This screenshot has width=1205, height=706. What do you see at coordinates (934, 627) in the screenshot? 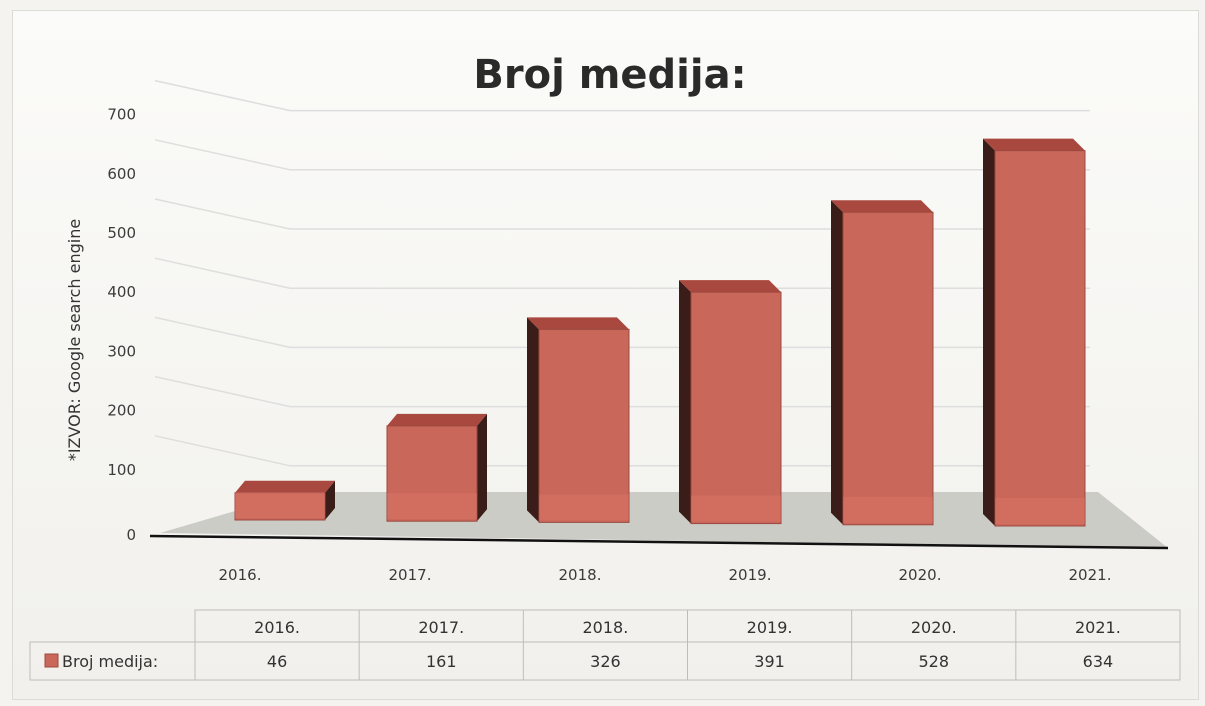
I see `table-header-cell: 2020.` at bounding box center [934, 627].